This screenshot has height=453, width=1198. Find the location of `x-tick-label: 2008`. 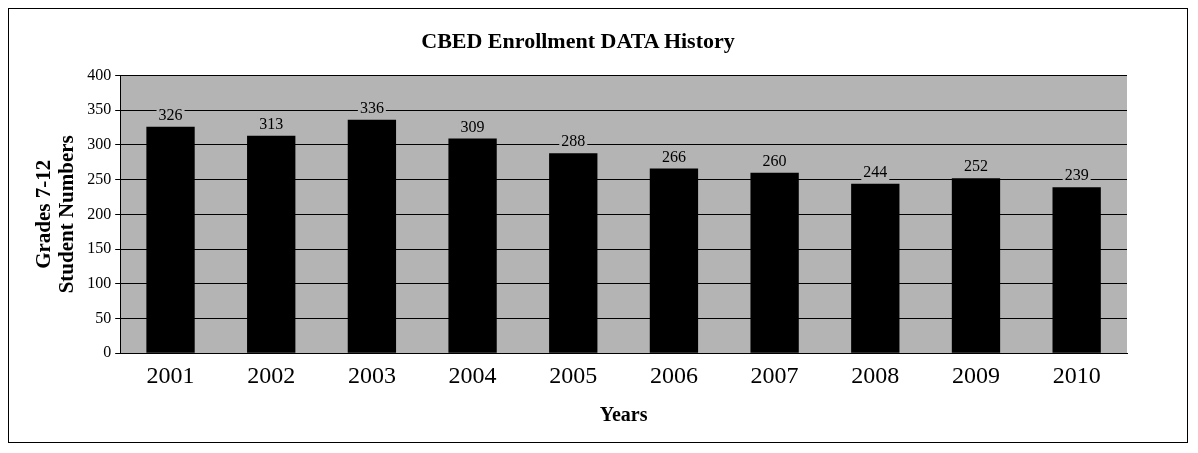

x-tick-label: 2008 is located at coordinates (875, 374).